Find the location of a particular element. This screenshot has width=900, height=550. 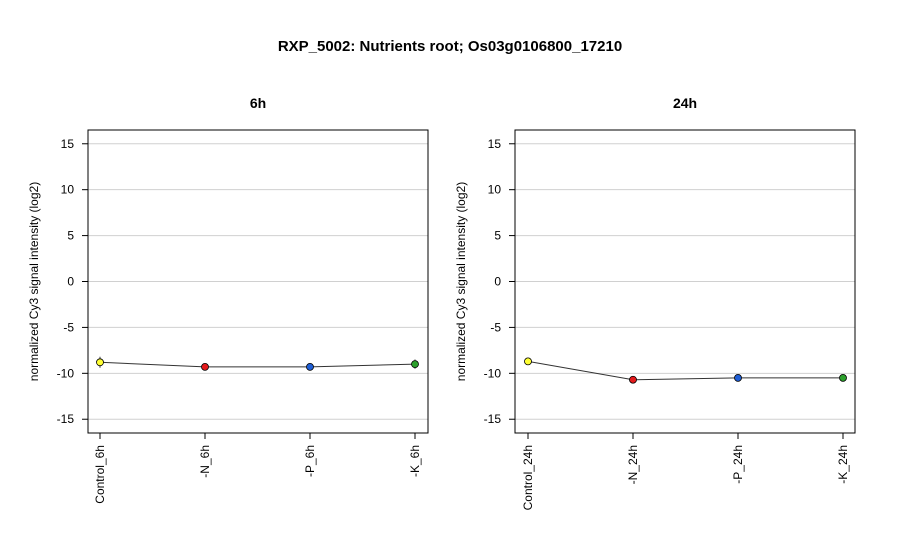

x-tick-label: -P_6h is located at coordinates (310, 461).